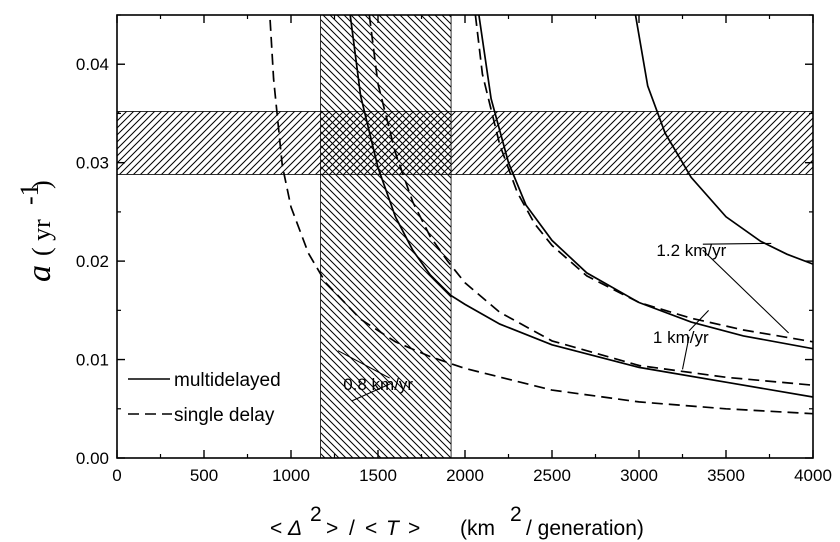 This screenshot has height=542, width=840. Describe the element at coordinates (39, 273) in the screenshot. I see `ylabel-symbol: a` at that location.